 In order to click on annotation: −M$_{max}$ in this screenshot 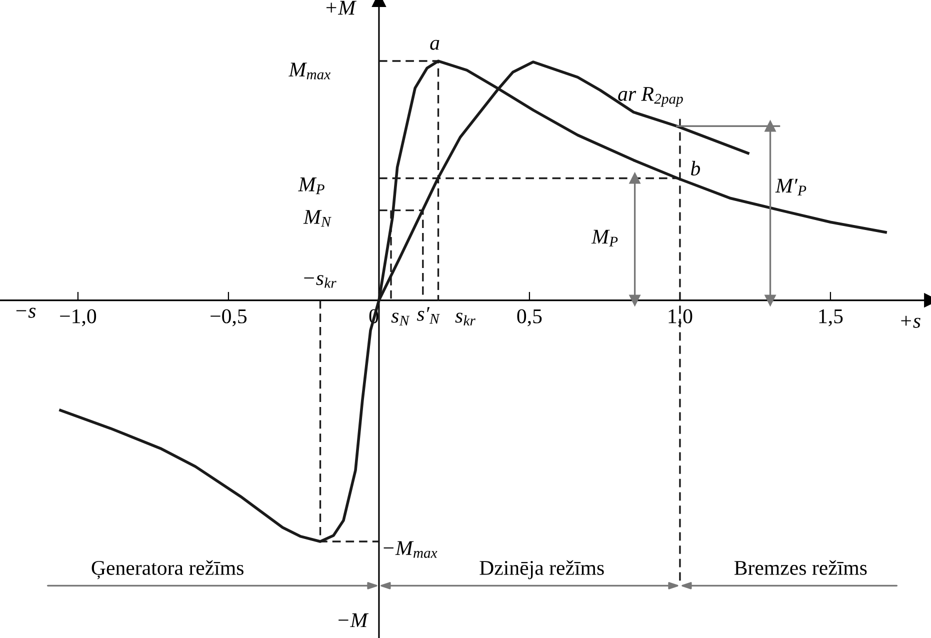, I will do `click(411, 549)`.